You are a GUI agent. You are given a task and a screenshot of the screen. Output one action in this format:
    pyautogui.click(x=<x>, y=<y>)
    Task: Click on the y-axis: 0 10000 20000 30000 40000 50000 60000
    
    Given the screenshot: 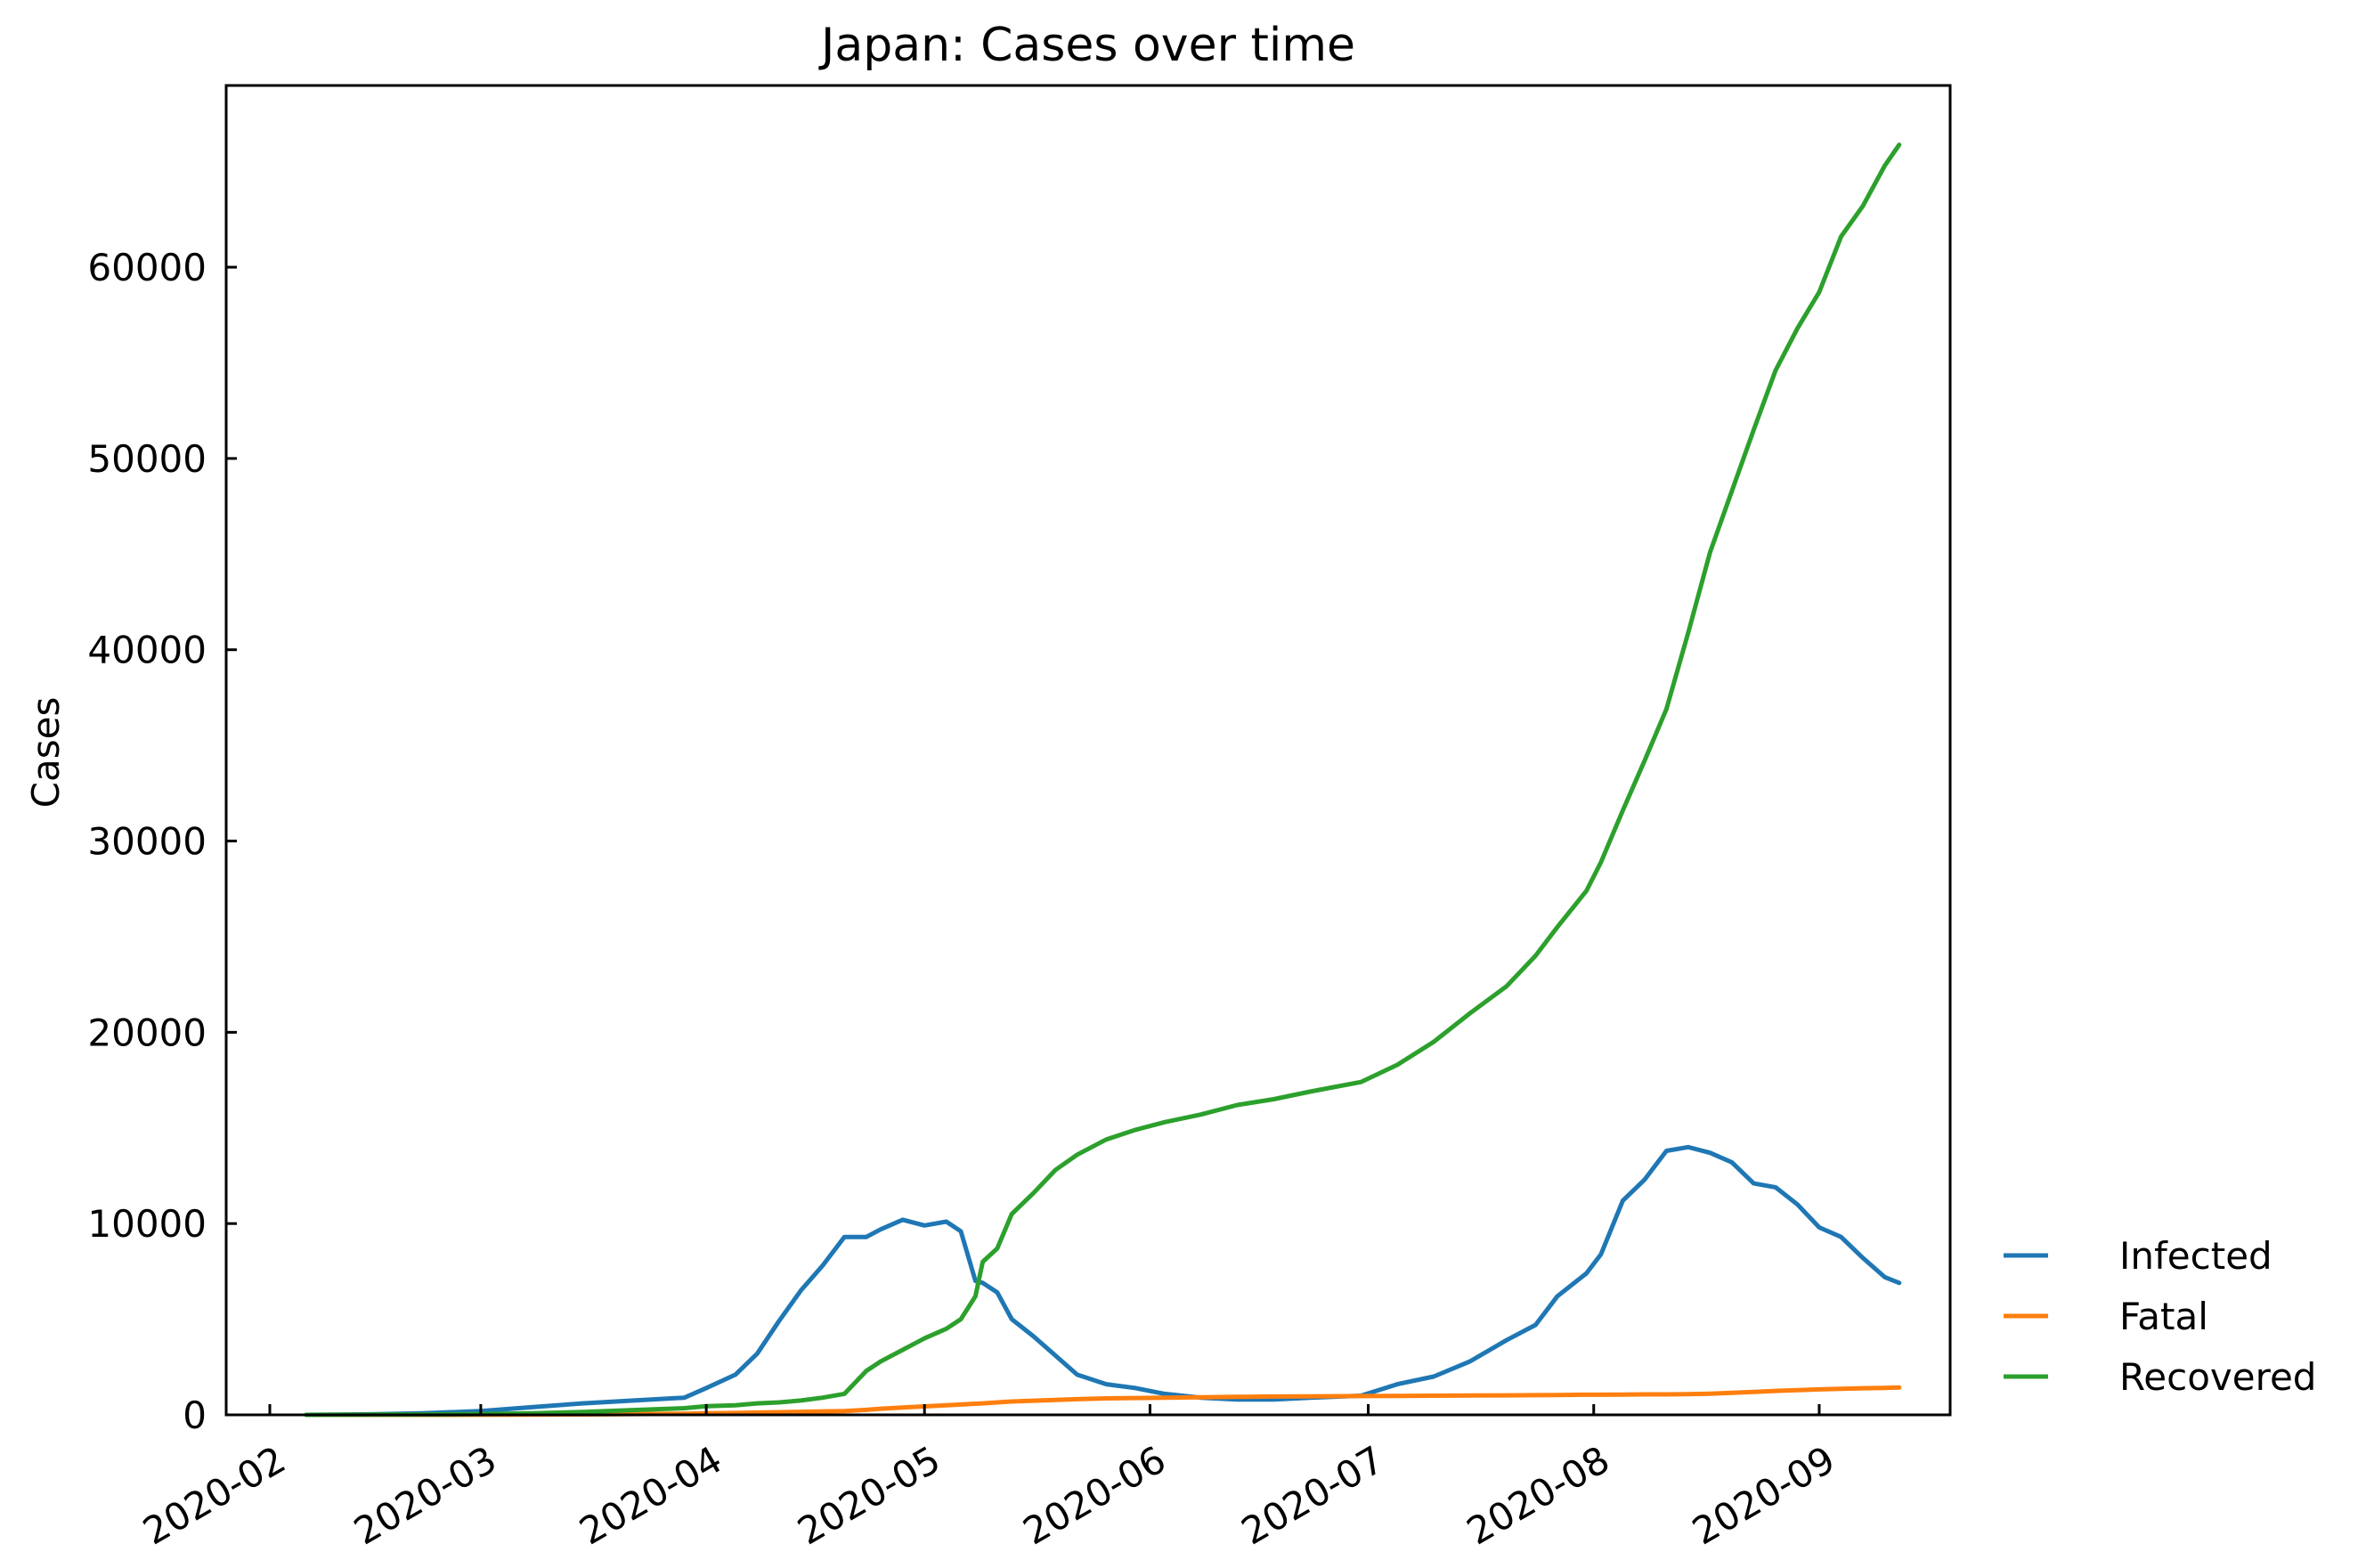 What is the action you would take?
    pyautogui.click(x=162, y=841)
    